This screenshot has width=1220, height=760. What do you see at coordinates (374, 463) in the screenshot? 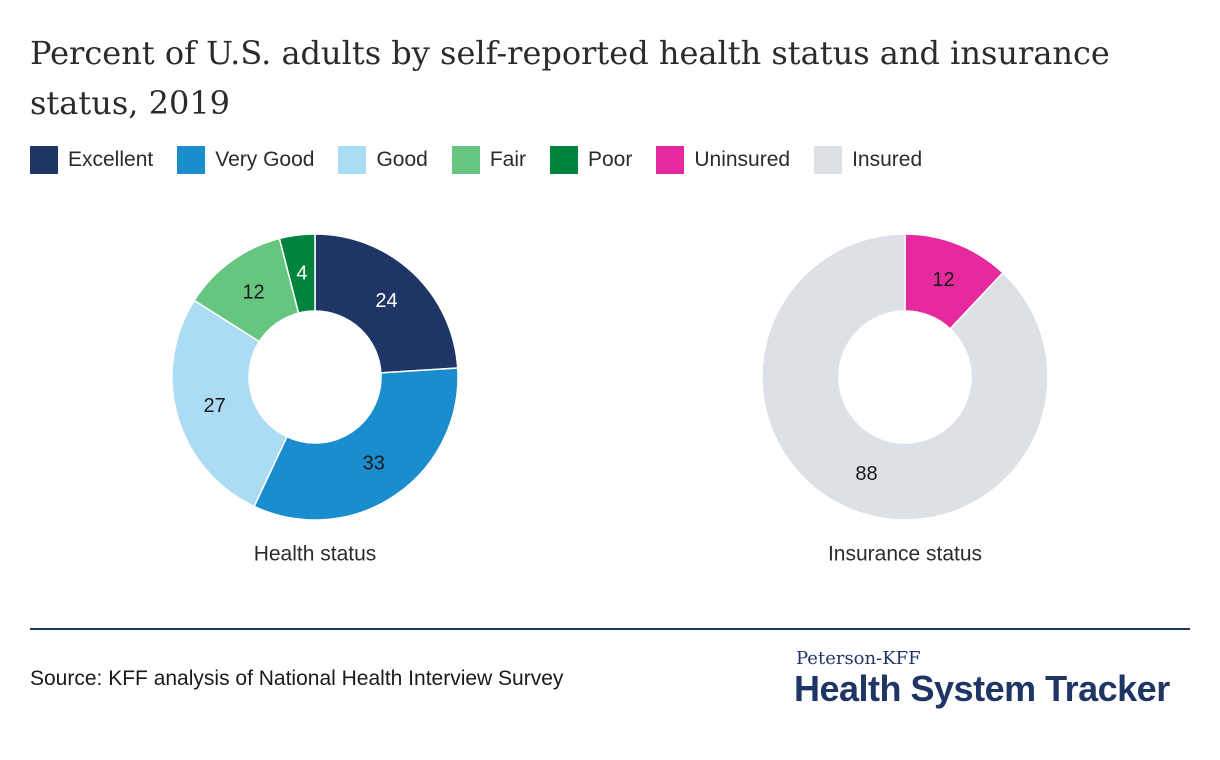
I see `data-label-very-good: 33` at bounding box center [374, 463].